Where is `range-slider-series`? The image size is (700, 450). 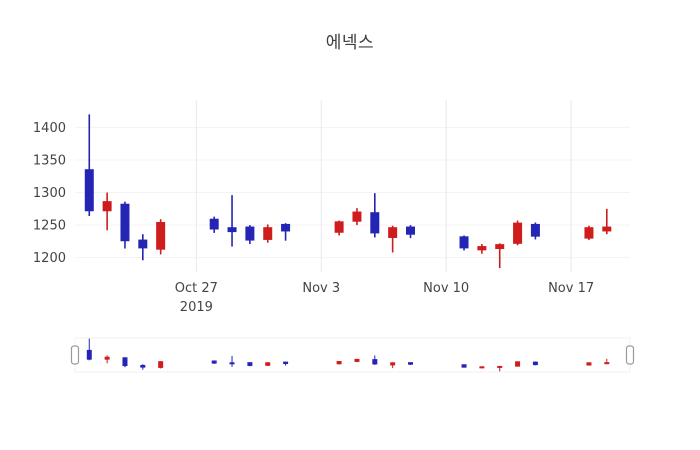
range-slider-series is located at coordinates (348, 355).